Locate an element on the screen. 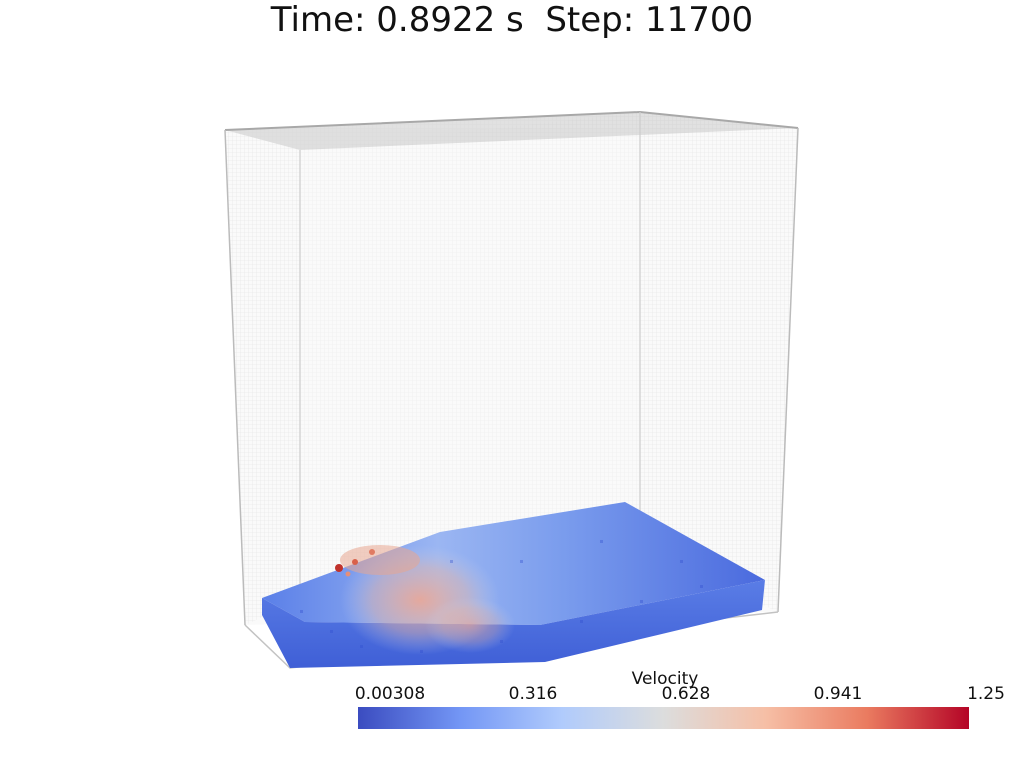 Image resolution: width=1024 pixels, height=768 pixels. colorbar-tick-label: 0.628 is located at coordinates (686, 694).